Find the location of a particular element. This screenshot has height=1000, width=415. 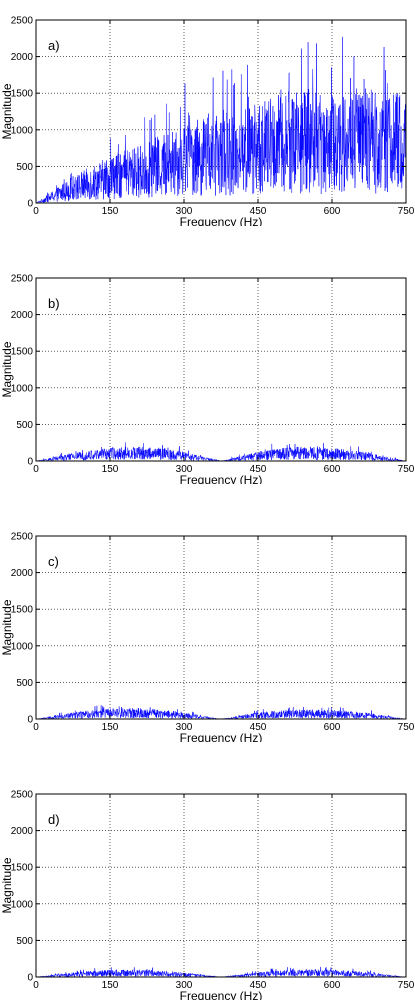

panel-label: a) is located at coordinates (54, 45).